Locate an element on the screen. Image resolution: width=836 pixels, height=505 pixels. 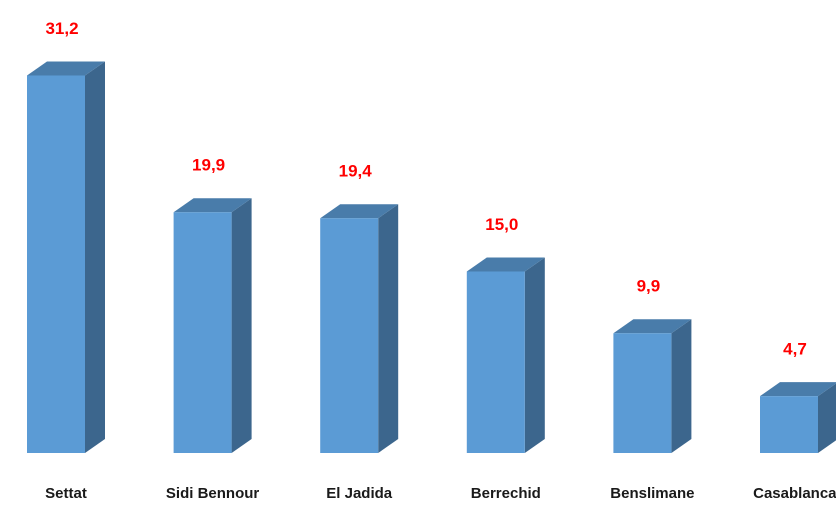
value-label: 19,4 is located at coordinates (356, 171).